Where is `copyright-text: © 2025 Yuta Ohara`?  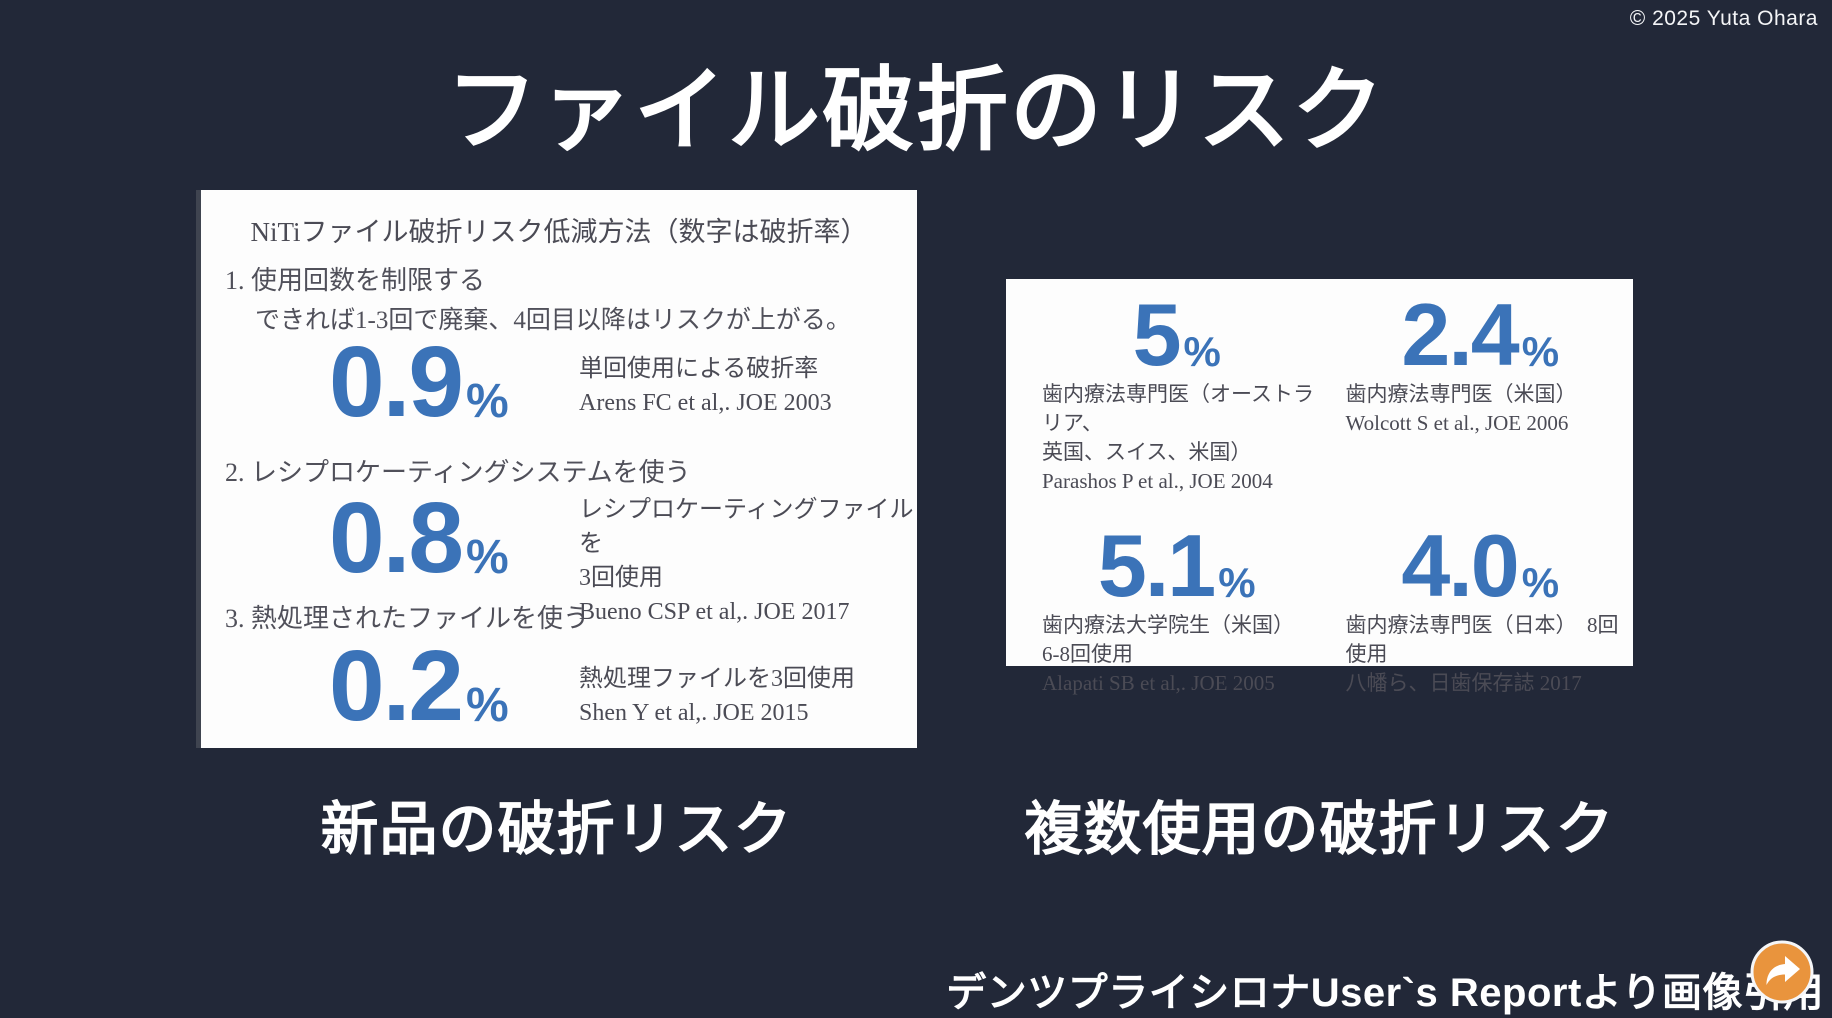
copyright-text: © 2025 Yuta Ohara is located at coordinates (1723, 18).